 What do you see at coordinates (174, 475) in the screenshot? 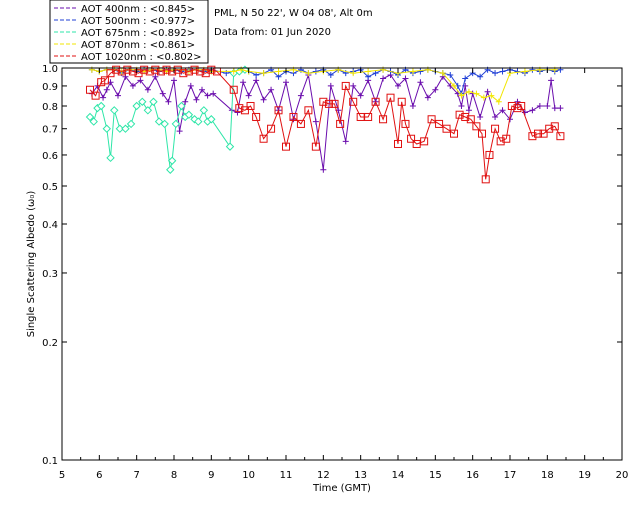
I see `x-tick-label: 8` at bounding box center [174, 475].